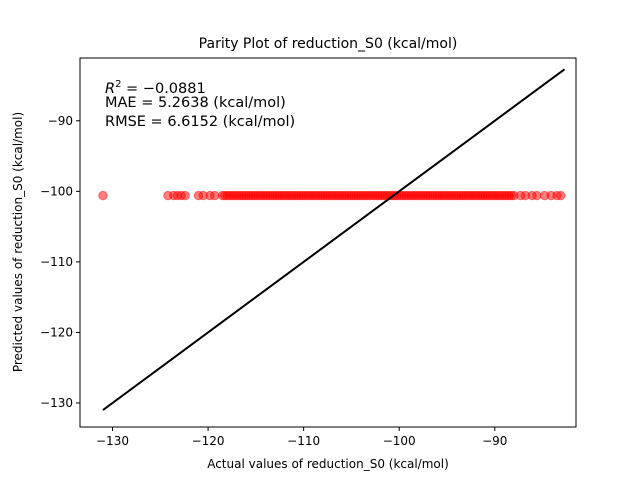  Describe the element at coordinates (163, 89) in the screenshot. I see `r2-value: = −0.0881` at that location.